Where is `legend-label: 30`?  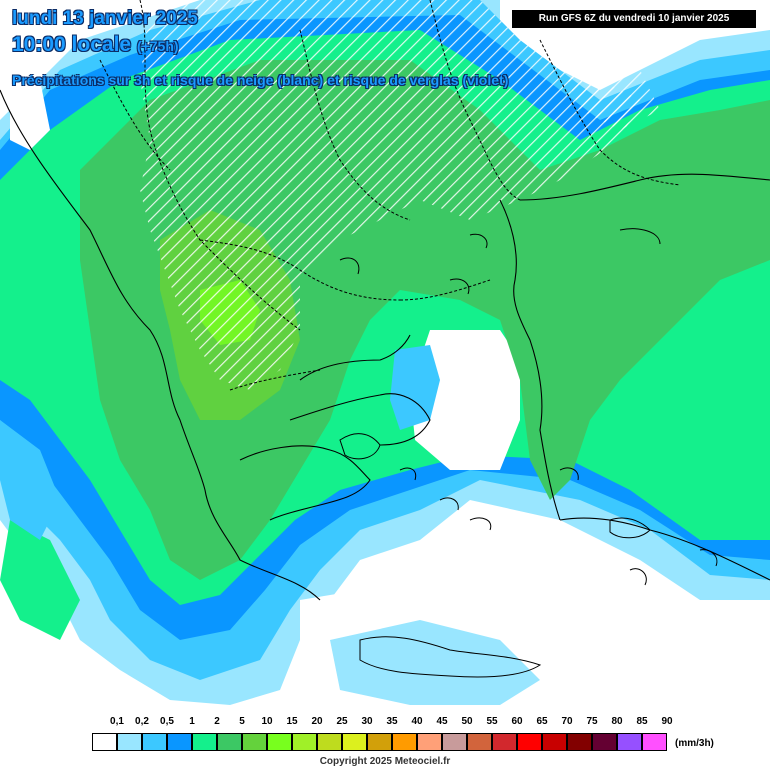
legend-label: 30 is located at coordinates (367, 721).